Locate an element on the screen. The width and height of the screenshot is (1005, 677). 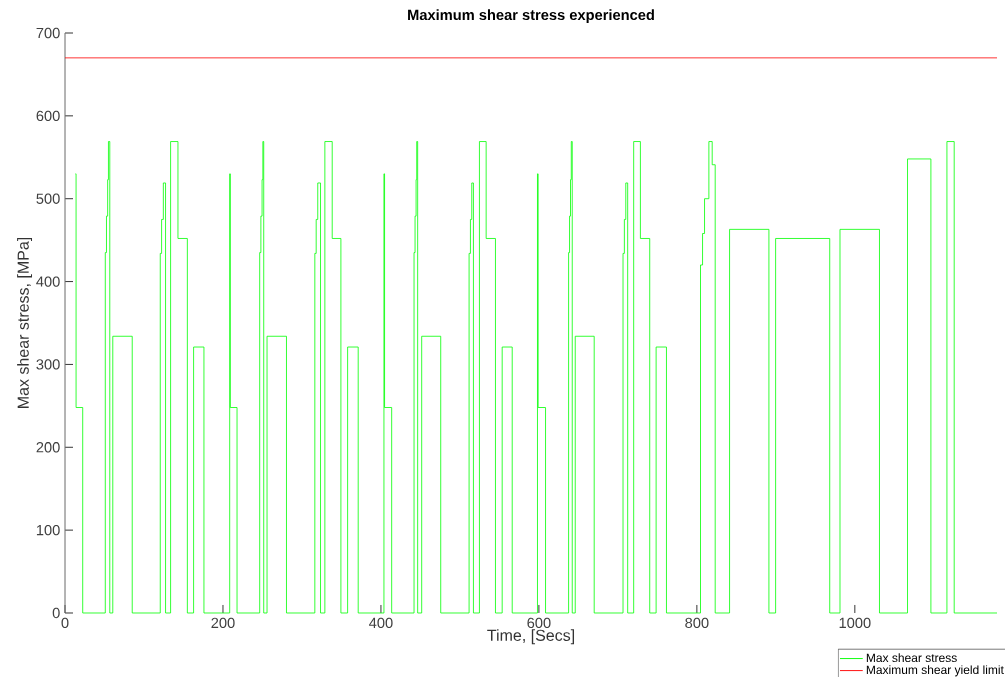
x-tick-label: 200 is located at coordinates (223, 623).